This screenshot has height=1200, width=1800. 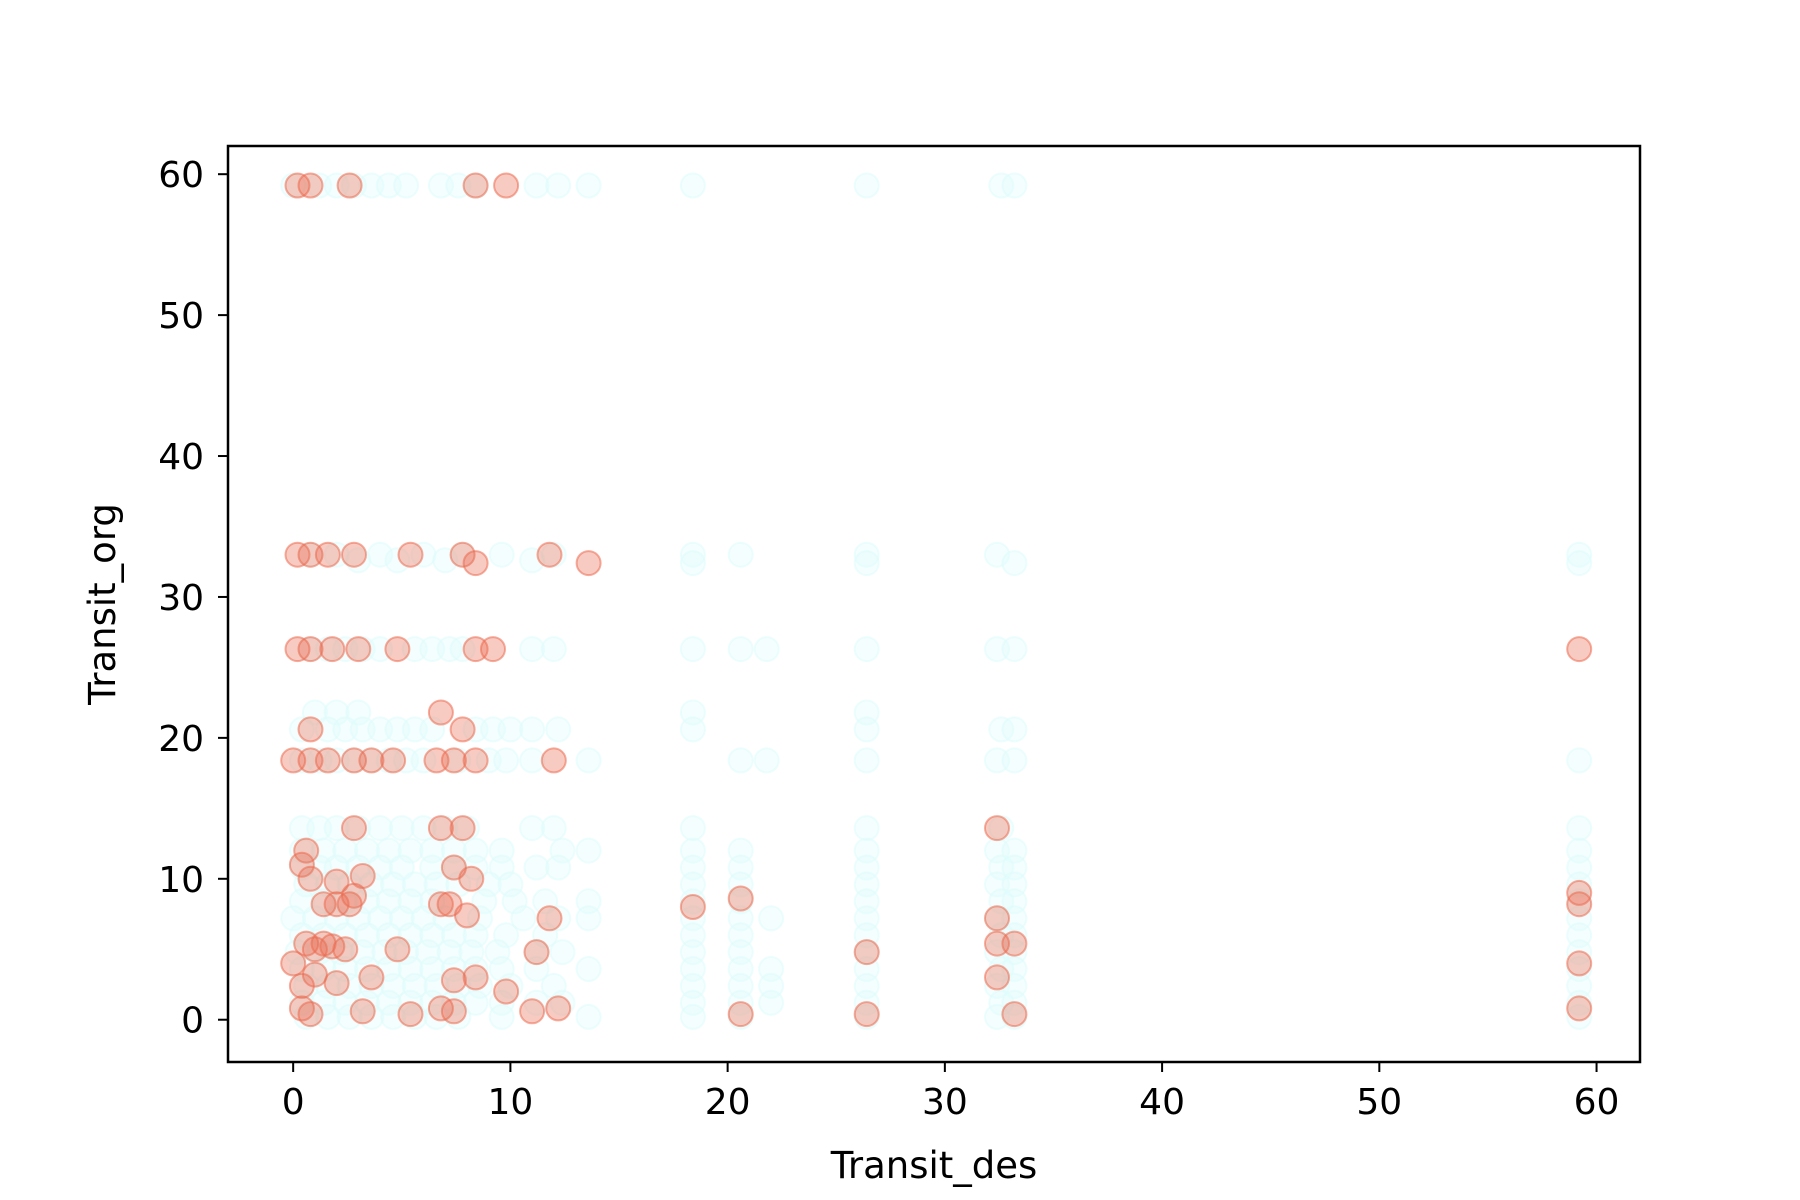 I want to click on y-tick-label: 40, so click(x=181, y=457).